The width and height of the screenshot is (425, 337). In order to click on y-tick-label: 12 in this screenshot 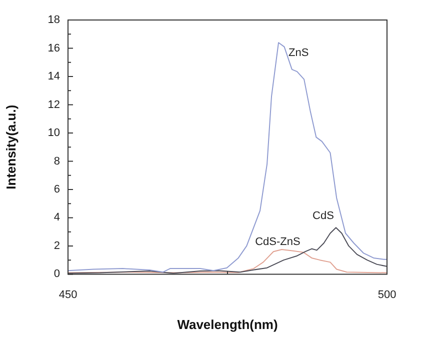, I will do `click(54, 104)`.